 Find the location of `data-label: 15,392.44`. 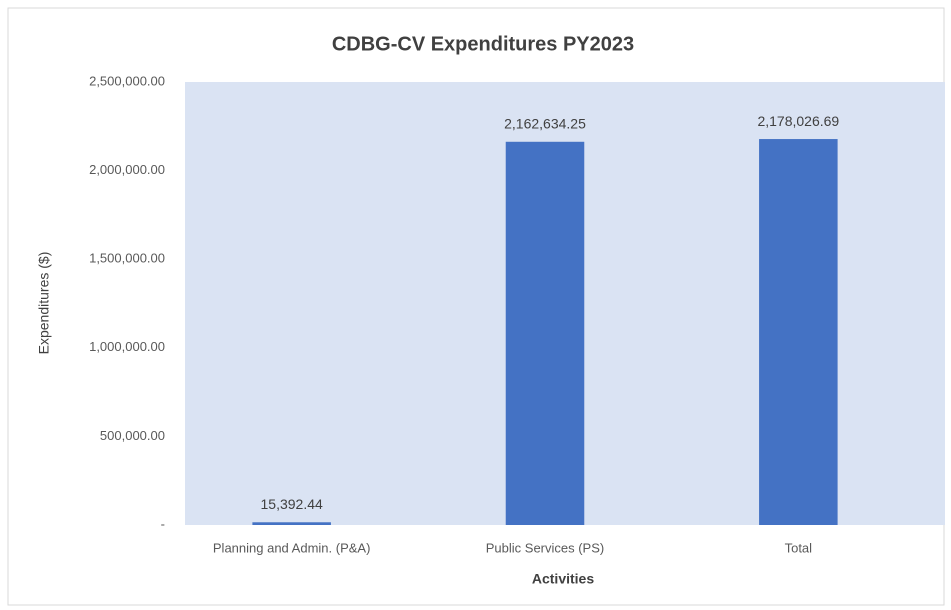

data-label: 15,392.44 is located at coordinates (292, 504).